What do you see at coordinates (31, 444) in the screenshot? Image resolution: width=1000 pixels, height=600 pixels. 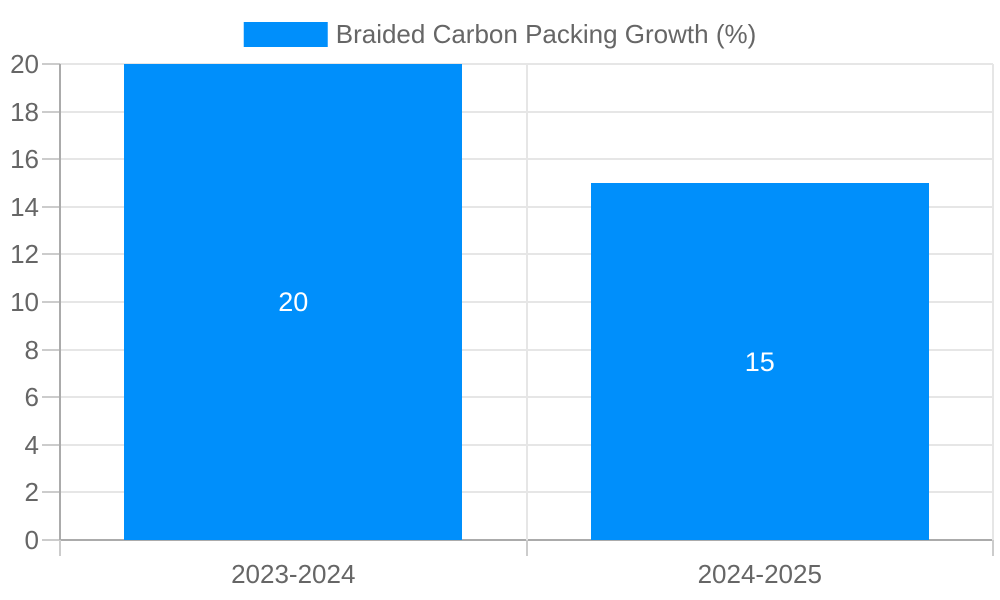 I see `y-axis-label: 4` at bounding box center [31, 444].